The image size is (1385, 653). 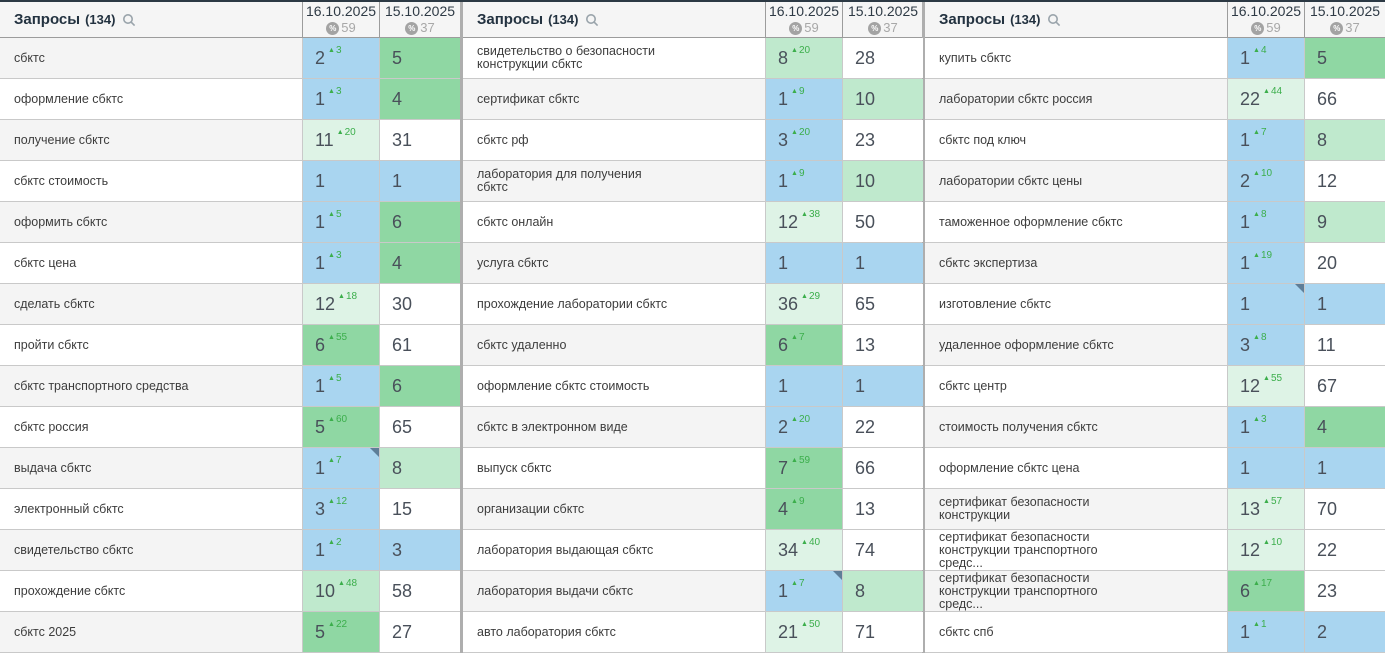 I want to click on query-row: сбктс транспортного средства 1 ▲ 5 6, so click(x=230, y=386).